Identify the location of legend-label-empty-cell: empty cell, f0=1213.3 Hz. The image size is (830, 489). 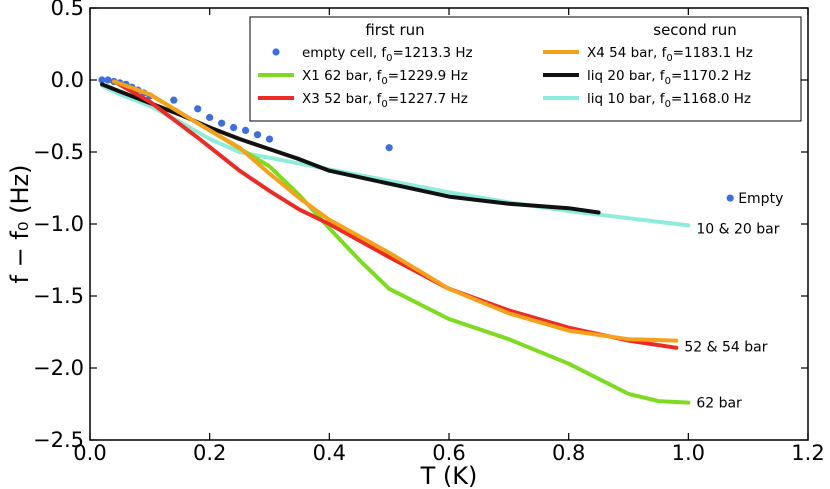
(387, 54).